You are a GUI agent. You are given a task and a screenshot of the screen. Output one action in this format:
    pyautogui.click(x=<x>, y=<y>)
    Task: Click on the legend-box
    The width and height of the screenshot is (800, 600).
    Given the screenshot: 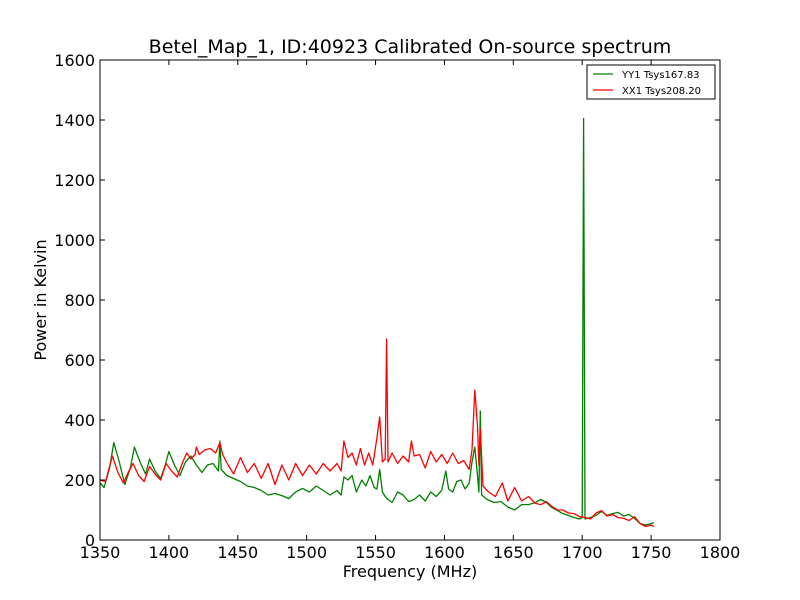 What is the action you would take?
    pyautogui.click(x=651, y=82)
    